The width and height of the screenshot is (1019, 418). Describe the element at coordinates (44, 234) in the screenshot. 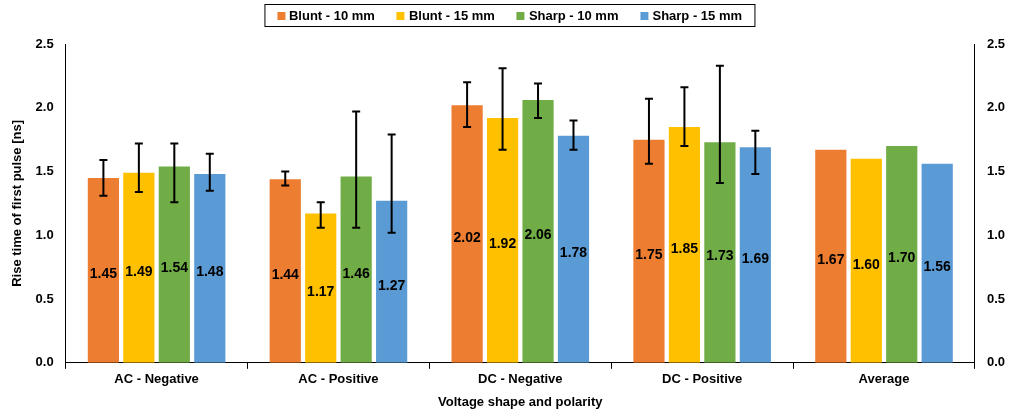

I see `y-tick-label: 1.0` at that location.